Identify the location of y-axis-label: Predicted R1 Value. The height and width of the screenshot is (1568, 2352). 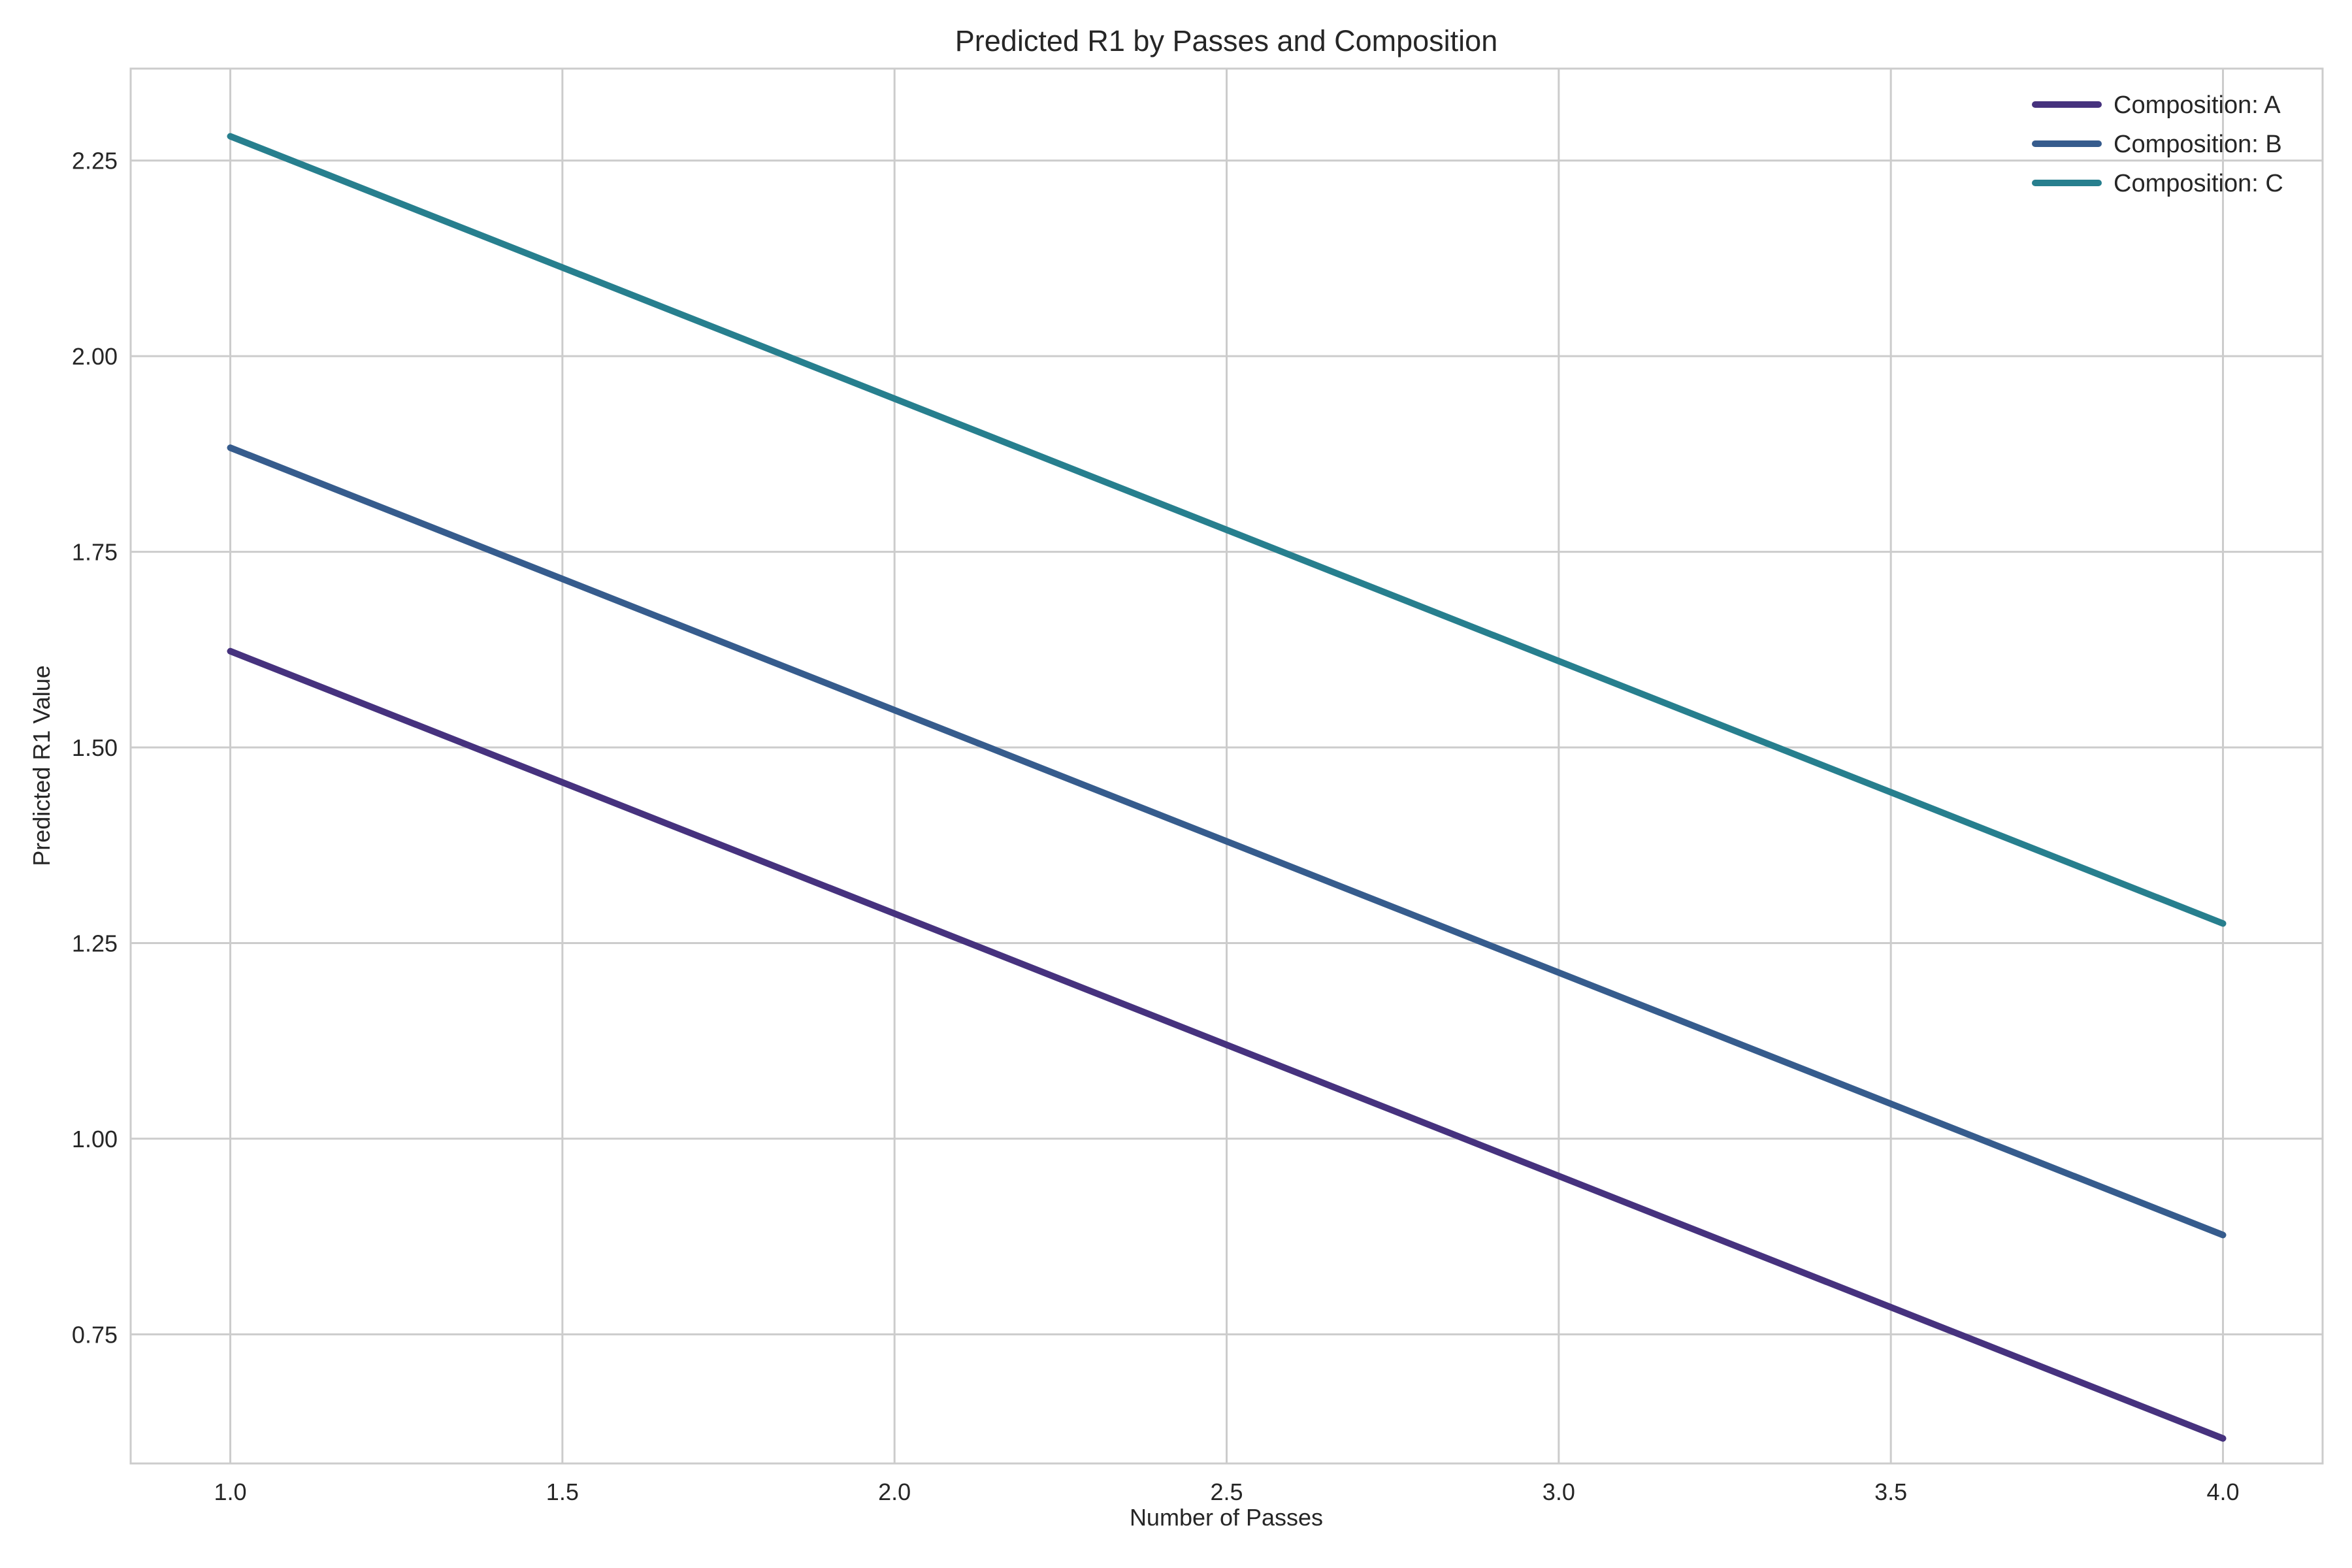
(41, 765).